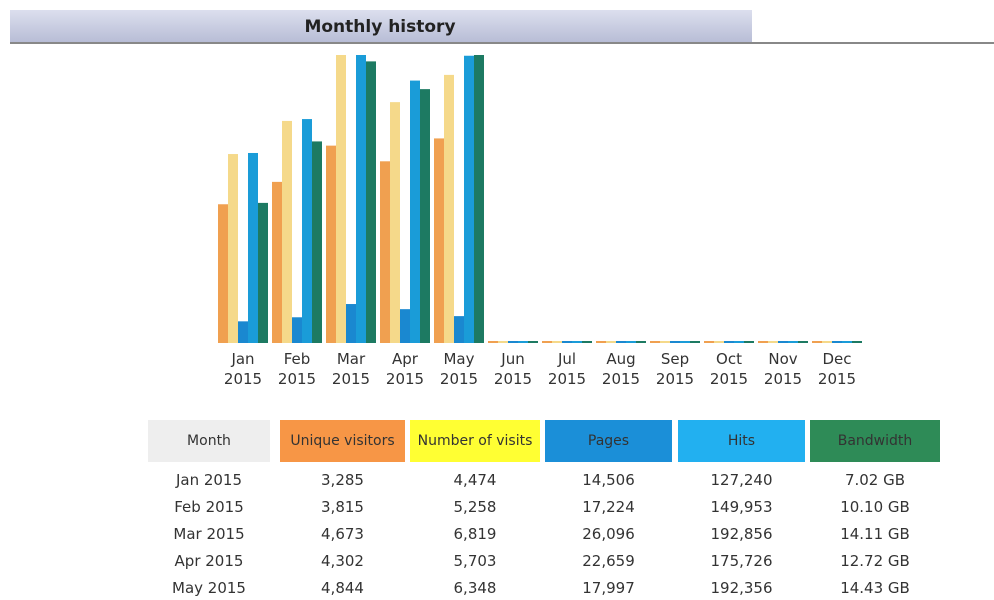 Image resolution: width=994 pixels, height=600 pixels. I want to click on table-cell: 3,285, so click(342, 480).